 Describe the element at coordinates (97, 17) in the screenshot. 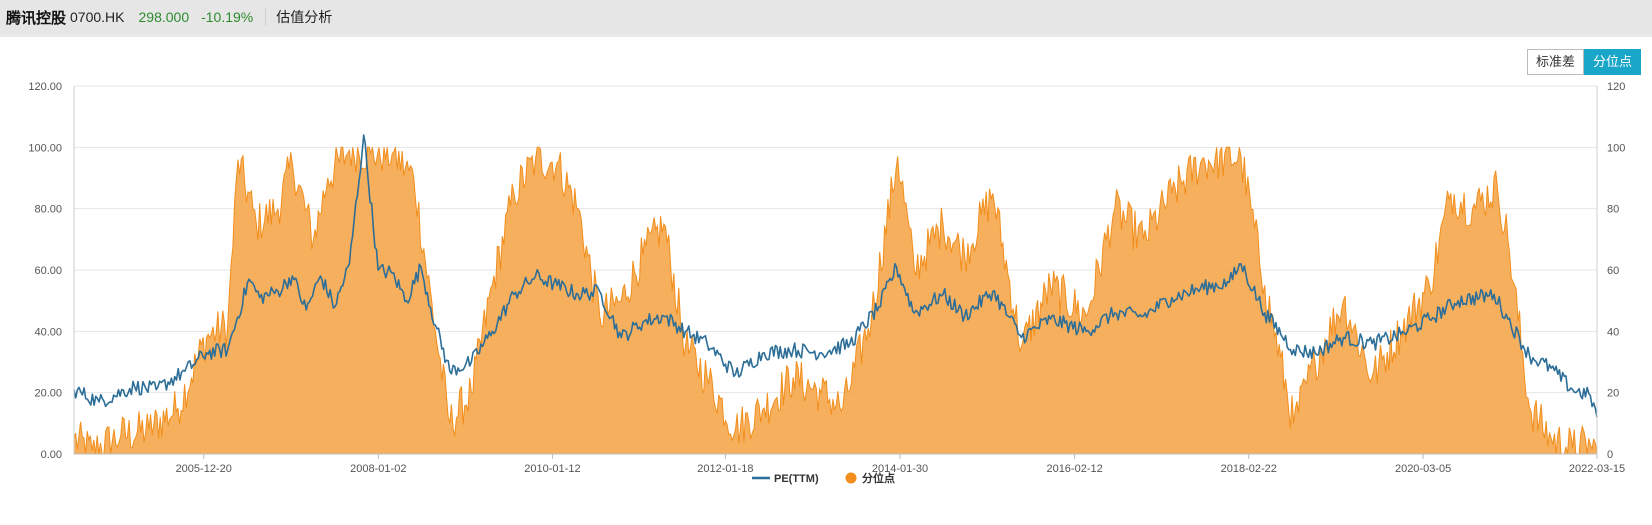

I see `stock-code: 0700.HK` at that location.